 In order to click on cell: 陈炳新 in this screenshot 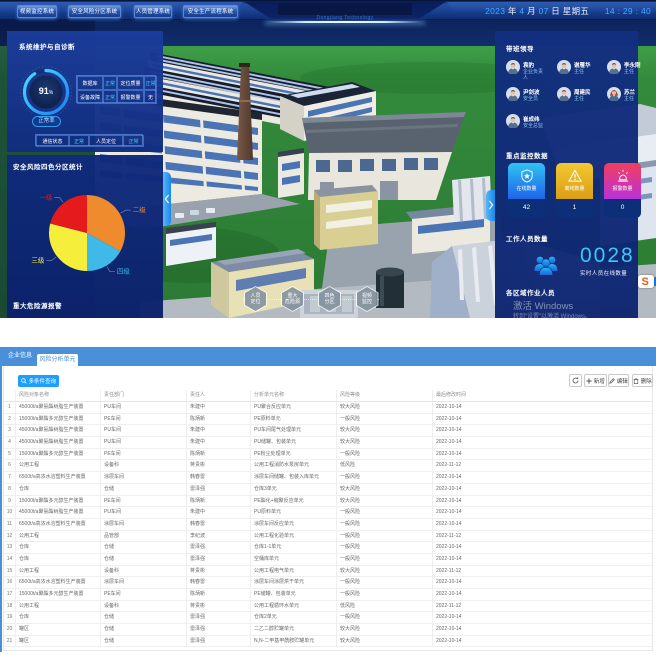, I will do `click(219, 594)`.